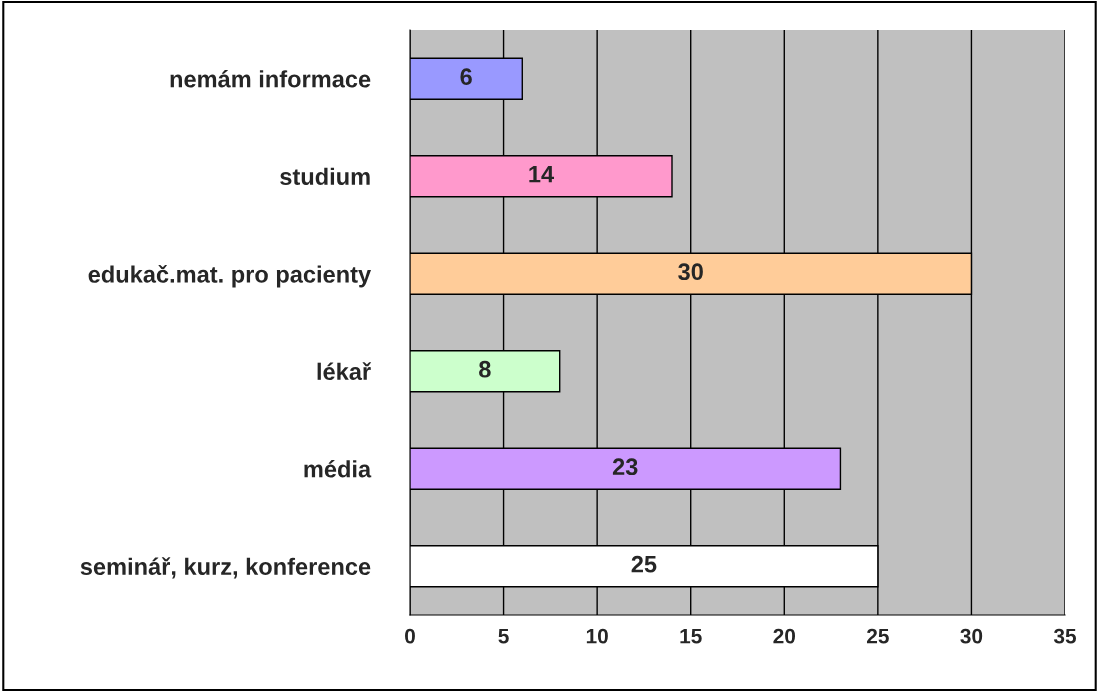 This screenshot has width=1099, height=692. I want to click on data-label: 23, so click(625, 467).